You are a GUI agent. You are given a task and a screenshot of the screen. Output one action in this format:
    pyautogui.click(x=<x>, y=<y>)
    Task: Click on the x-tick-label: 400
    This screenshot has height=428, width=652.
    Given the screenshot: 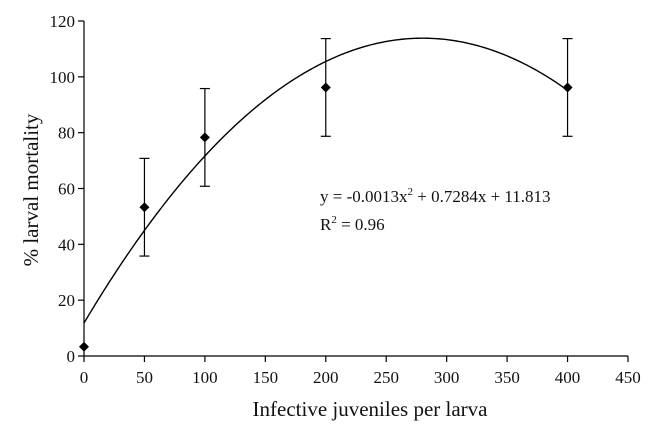 What is the action you would take?
    pyautogui.click(x=568, y=377)
    